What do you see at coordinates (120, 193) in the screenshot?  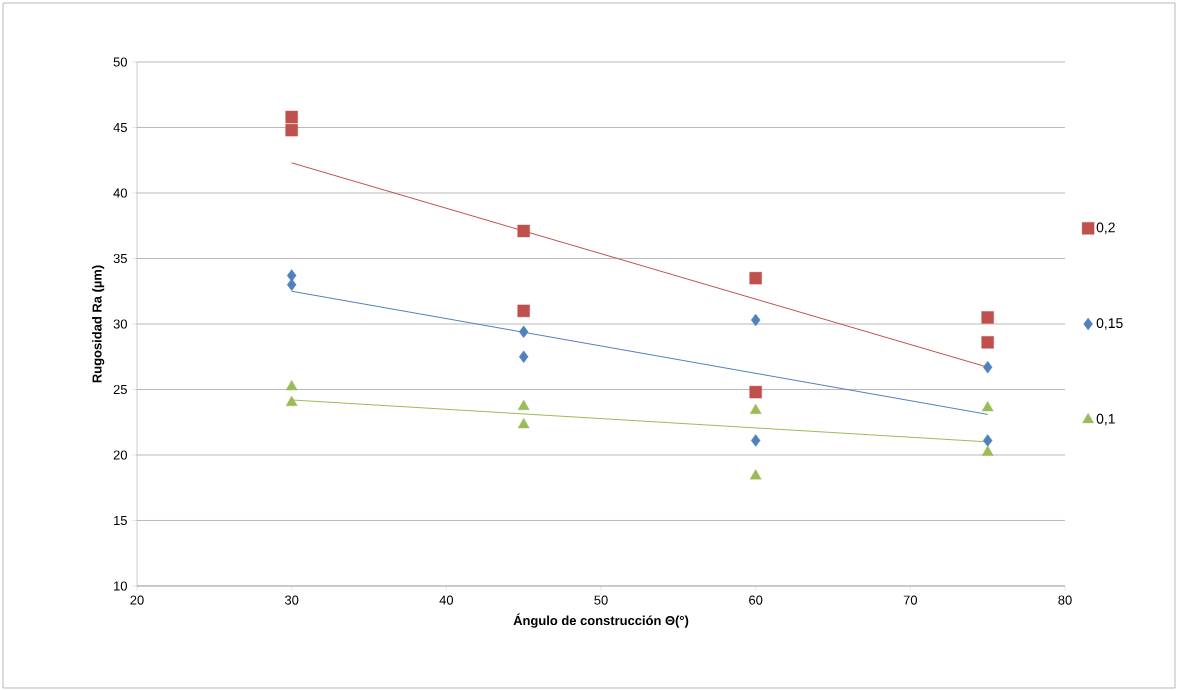 I see `y-tick-label: 40` at bounding box center [120, 193].